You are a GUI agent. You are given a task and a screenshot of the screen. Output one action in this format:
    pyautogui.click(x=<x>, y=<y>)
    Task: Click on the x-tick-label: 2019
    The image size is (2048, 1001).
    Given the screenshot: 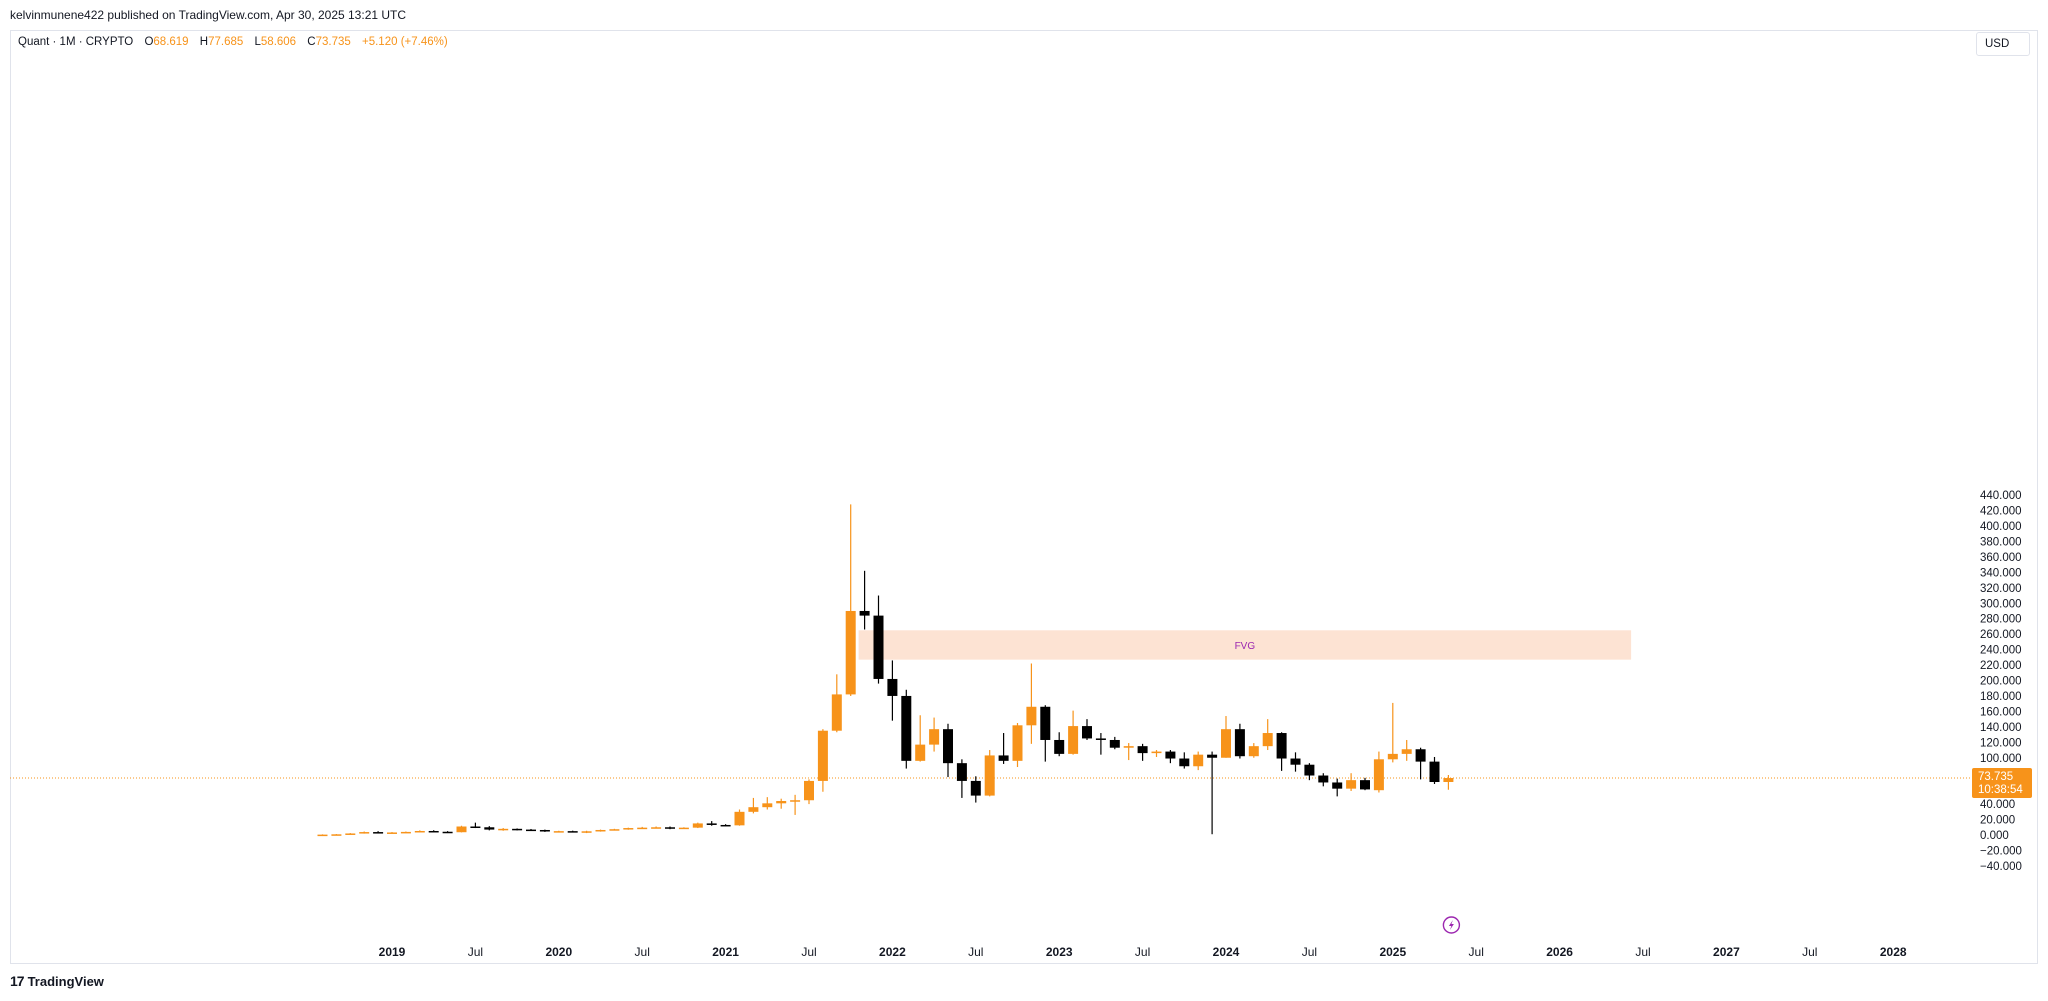 What is the action you would take?
    pyautogui.click(x=392, y=952)
    